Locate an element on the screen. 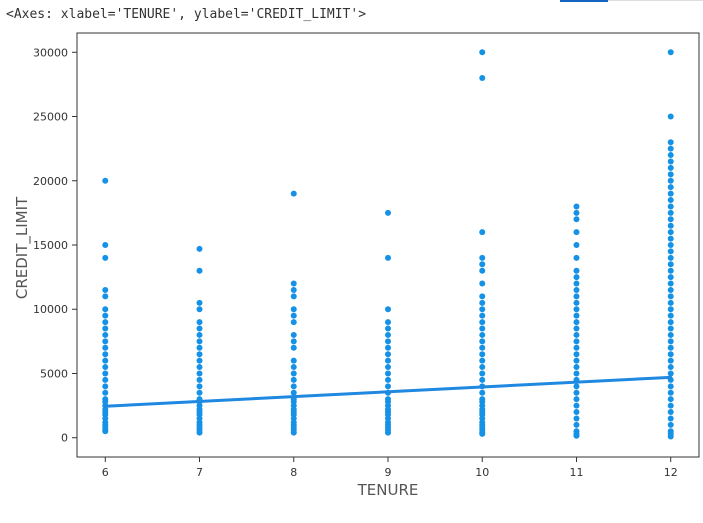  tab-inactive-indicator is located at coordinates (655, 0).